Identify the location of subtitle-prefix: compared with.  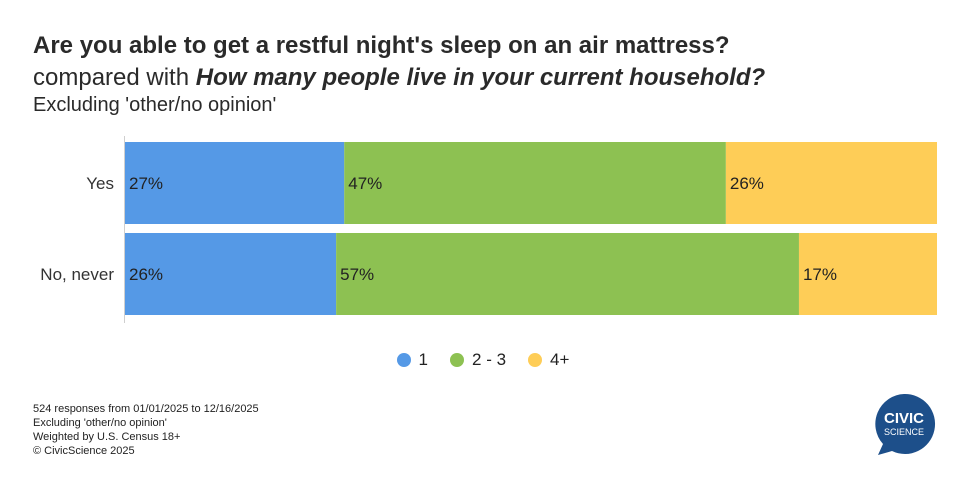
(114, 77).